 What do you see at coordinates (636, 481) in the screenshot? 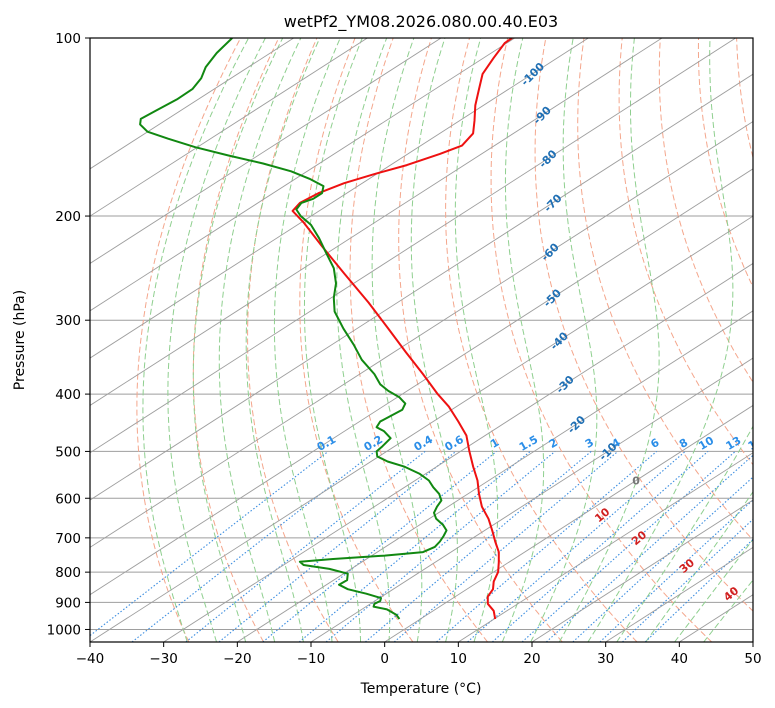
I see `freezing-level-label: 0` at bounding box center [636, 481].